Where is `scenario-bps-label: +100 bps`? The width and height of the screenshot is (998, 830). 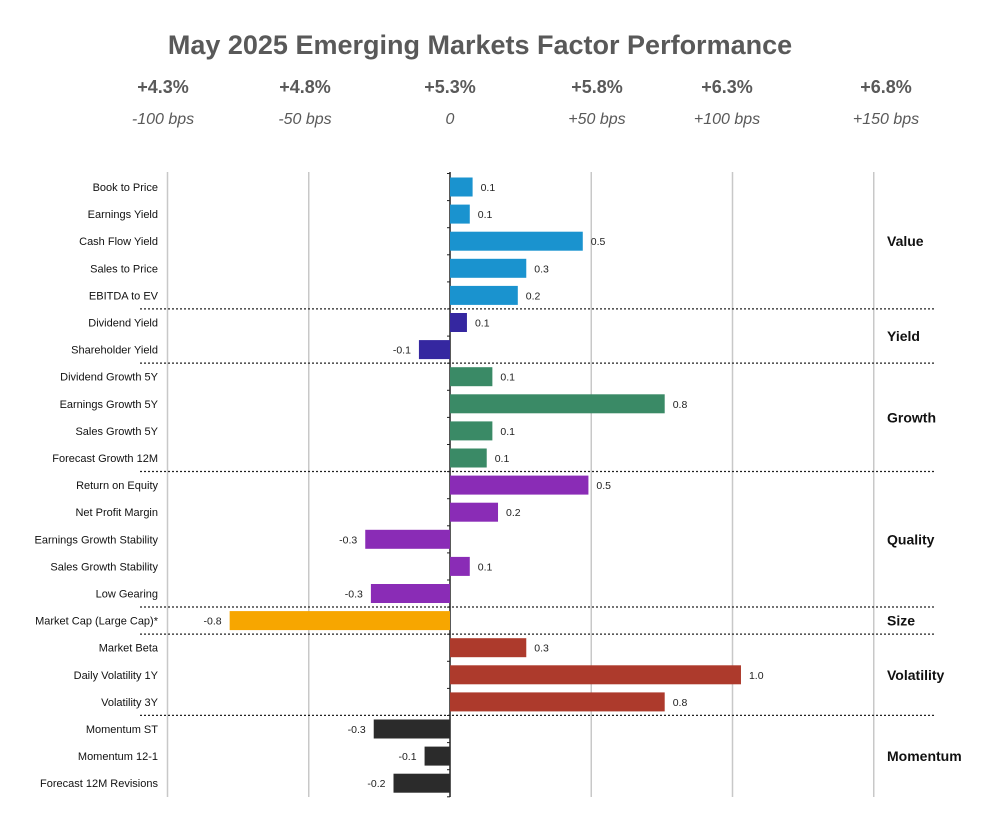 scenario-bps-label: +100 bps is located at coordinates (727, 119).